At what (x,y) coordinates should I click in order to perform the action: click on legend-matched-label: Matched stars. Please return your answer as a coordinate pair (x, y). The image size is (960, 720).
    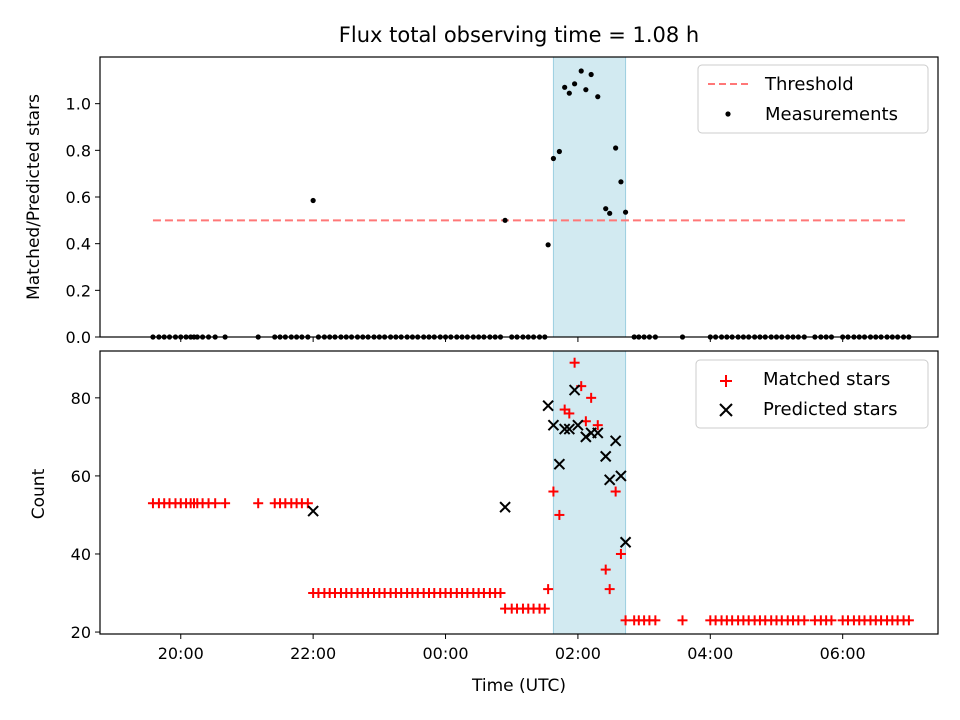
    Looking at the image, I should click on (826, 379).